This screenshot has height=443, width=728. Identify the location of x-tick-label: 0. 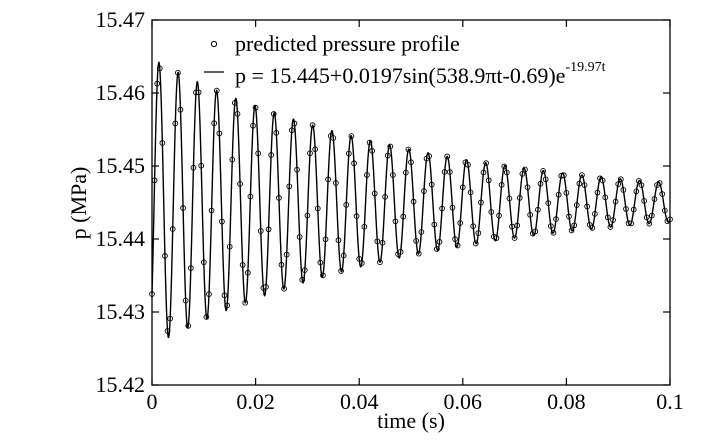
(152, 401).